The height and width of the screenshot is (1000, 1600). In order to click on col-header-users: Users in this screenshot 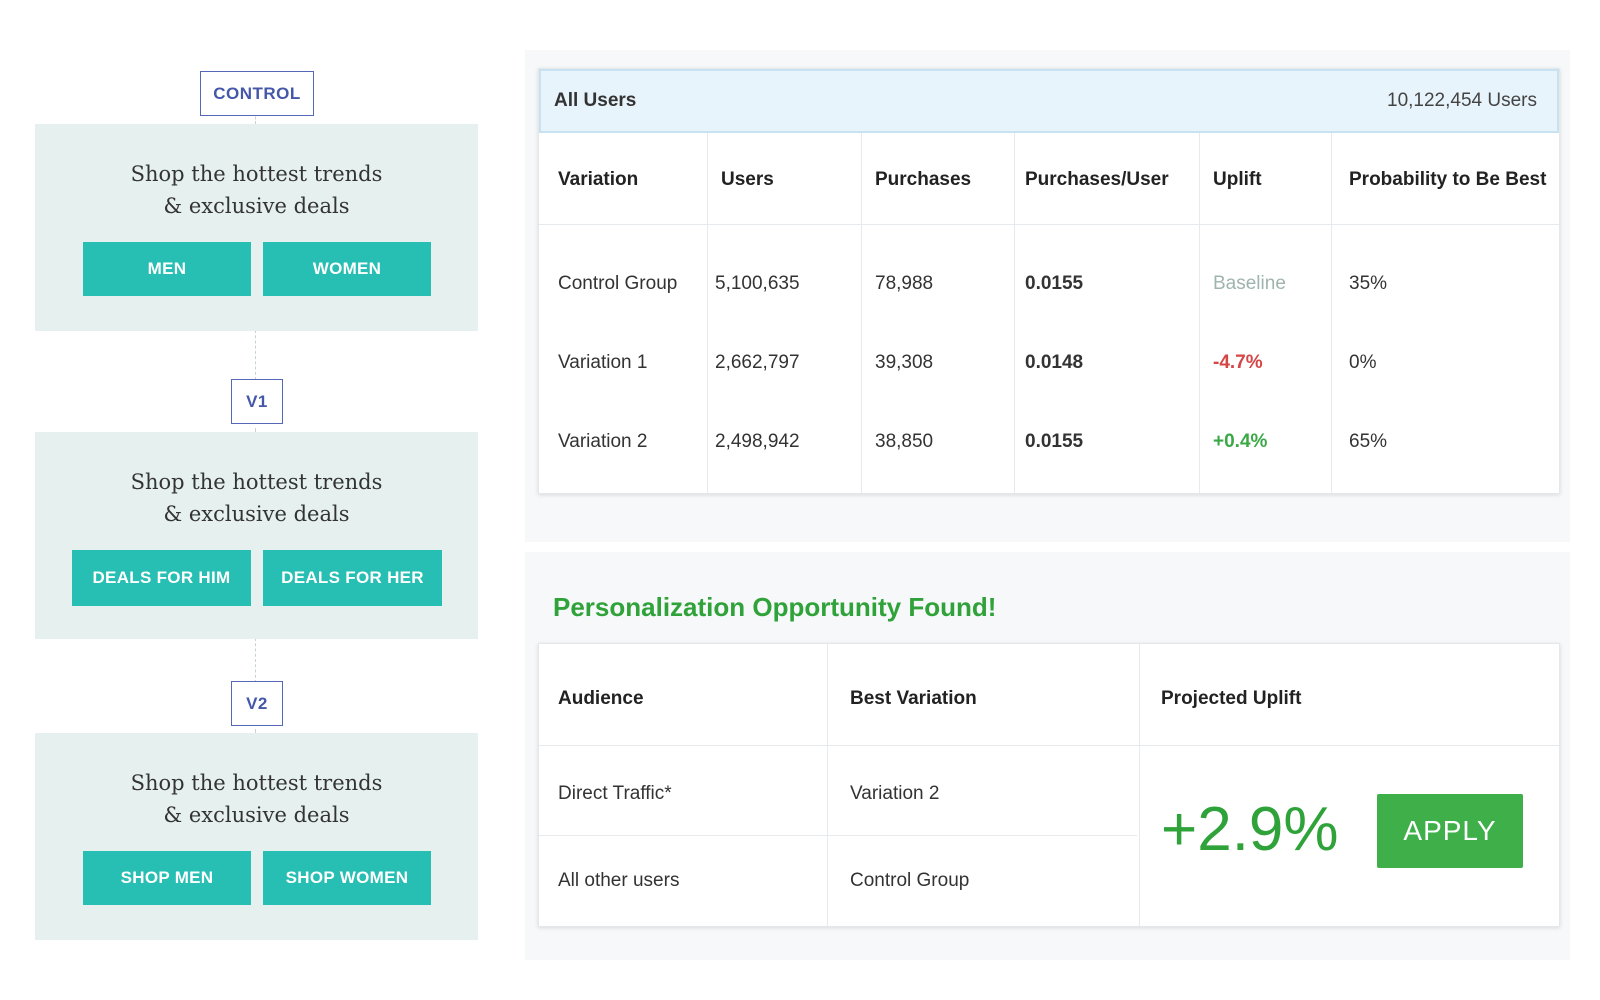, I will do `click(747, 179)`.